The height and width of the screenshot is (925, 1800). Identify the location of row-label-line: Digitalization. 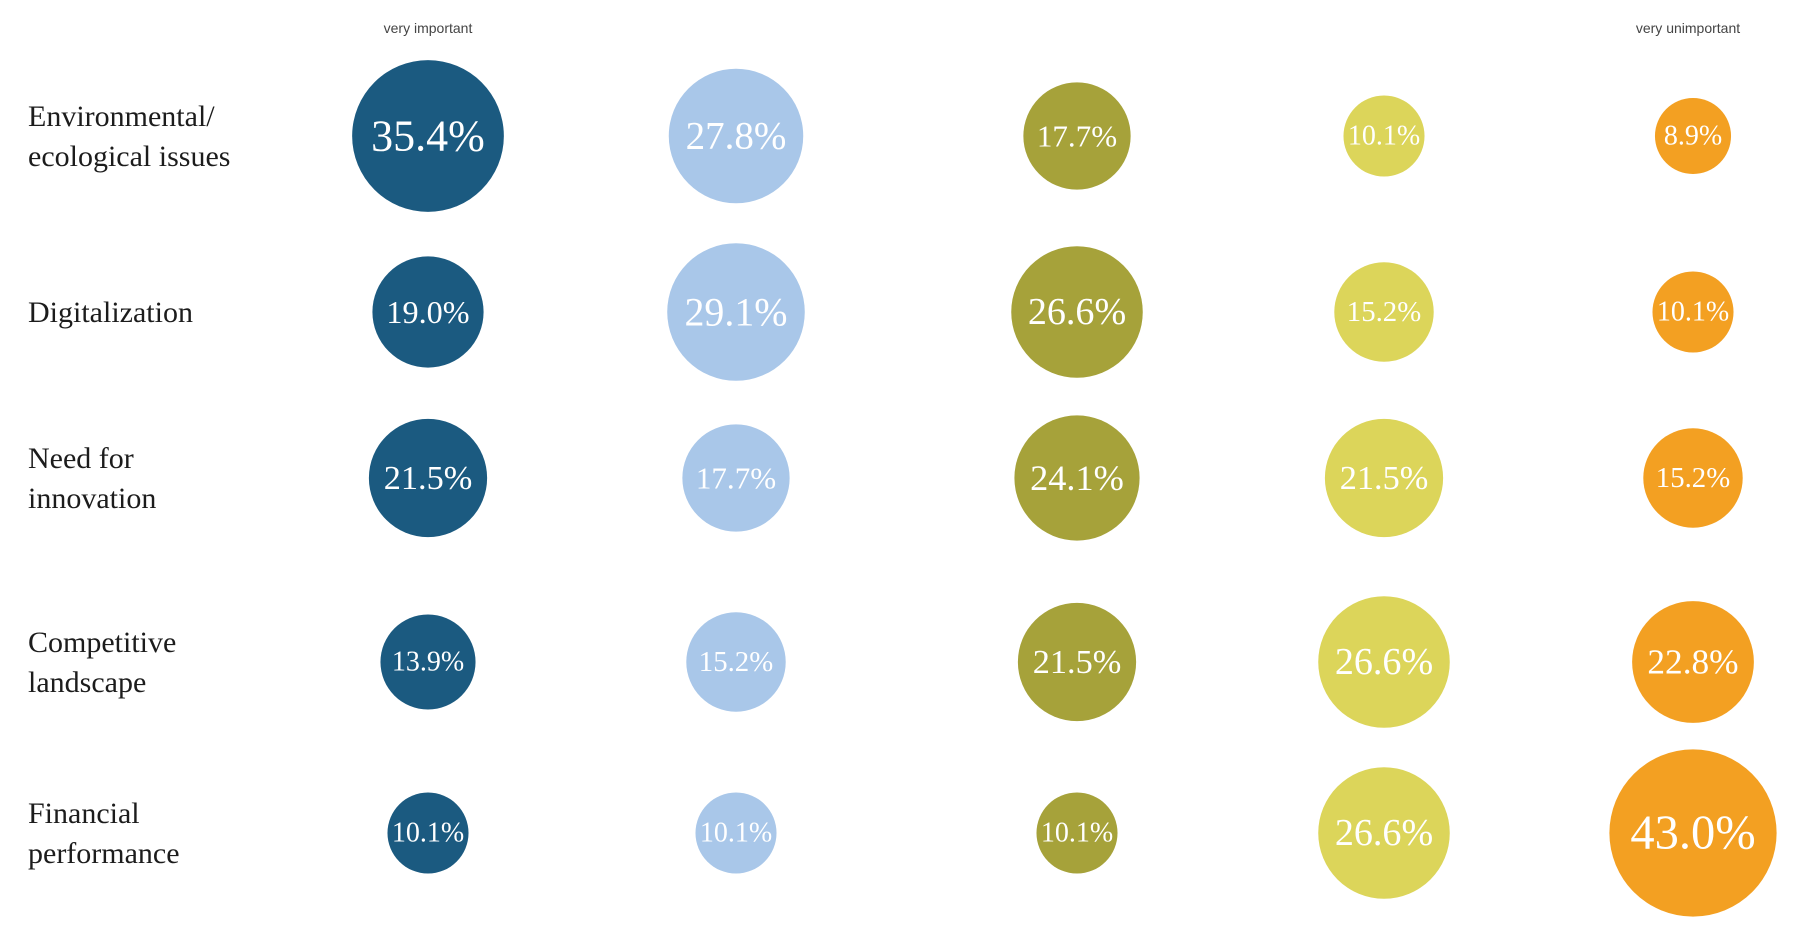
(110, 312).